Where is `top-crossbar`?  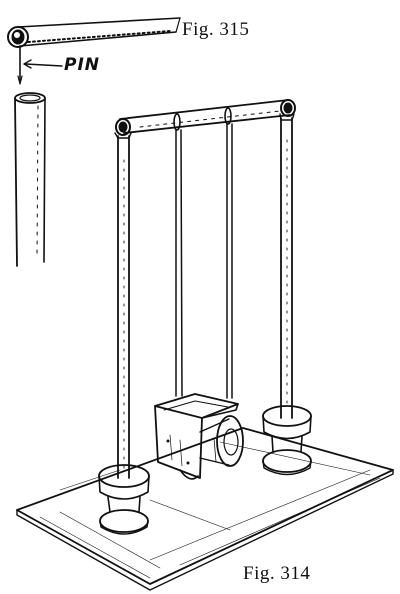 top-crossbar is located at coordinates (205, 119).